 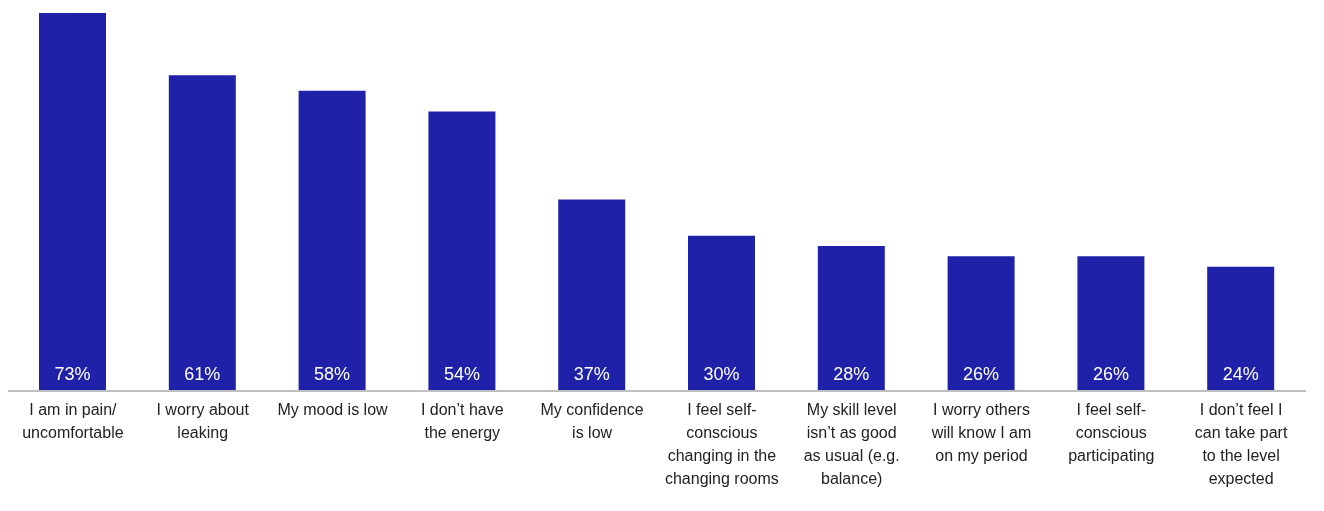 What do you see at coordinates (73, 421) in the screenshot?
I see `x-tick-label: I am in pain/ uncomfortable` at bounding box center [73, 421].